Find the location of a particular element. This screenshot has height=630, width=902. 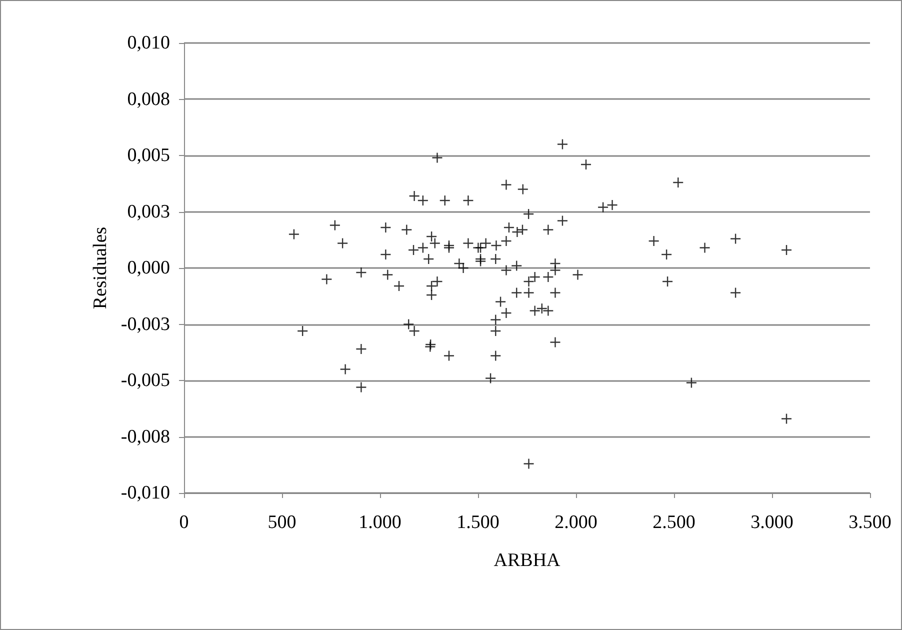

y-tick-label: 0,003 is located at coordinates (148, 211).